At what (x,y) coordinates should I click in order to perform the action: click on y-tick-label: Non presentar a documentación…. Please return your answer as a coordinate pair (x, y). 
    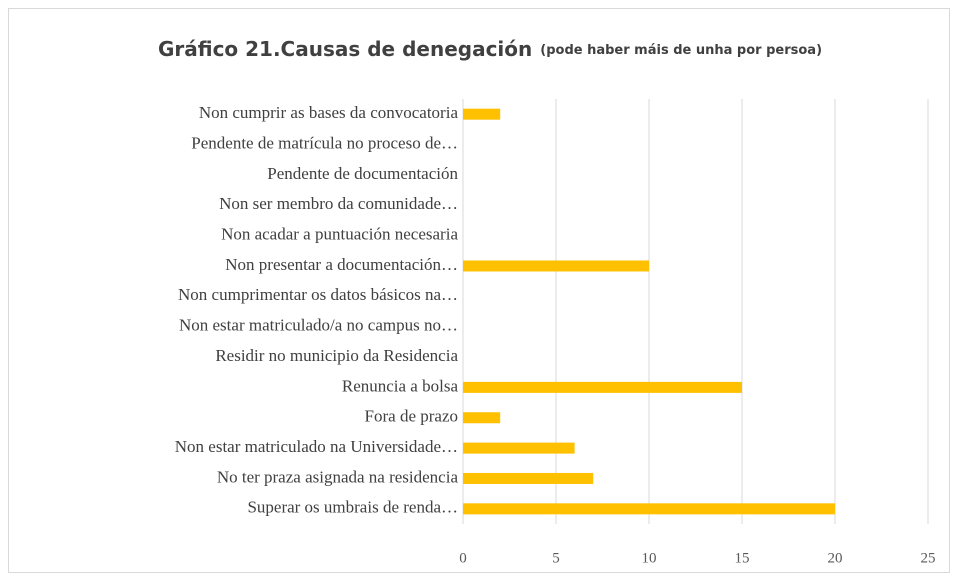
    Looking at the image, I should click on (341, 264).